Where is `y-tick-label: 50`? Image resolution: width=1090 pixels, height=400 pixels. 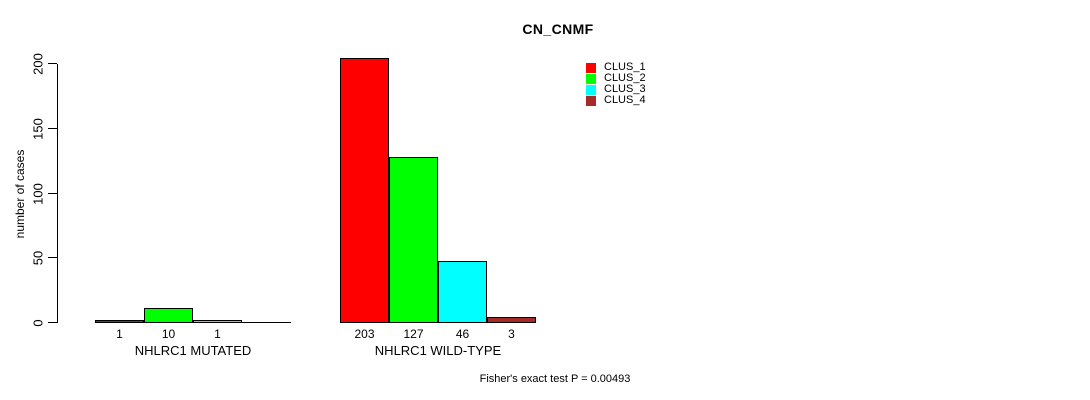
y-tick-label: 50 is located at coordinates (38, 258).